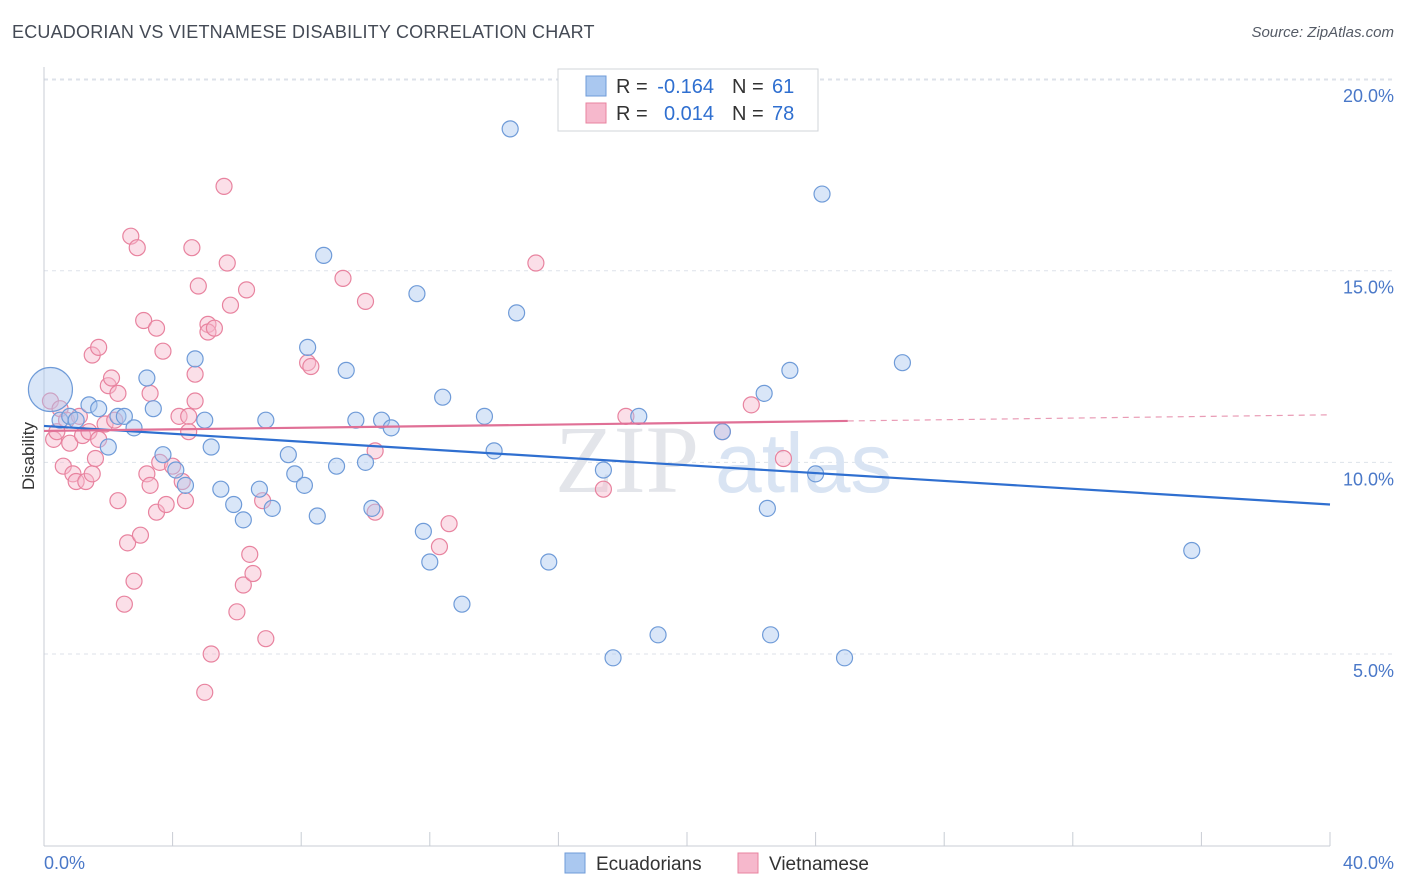  I want to click on bottom-legend-label-vietnamese: Vietnamese, so click(819, 864).